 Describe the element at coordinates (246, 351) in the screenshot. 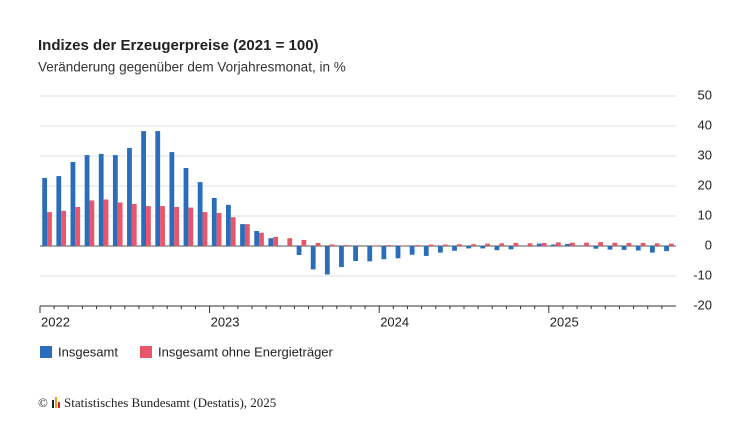

I see `legend-label: Insgesamt ohne Energieträger` at that location.